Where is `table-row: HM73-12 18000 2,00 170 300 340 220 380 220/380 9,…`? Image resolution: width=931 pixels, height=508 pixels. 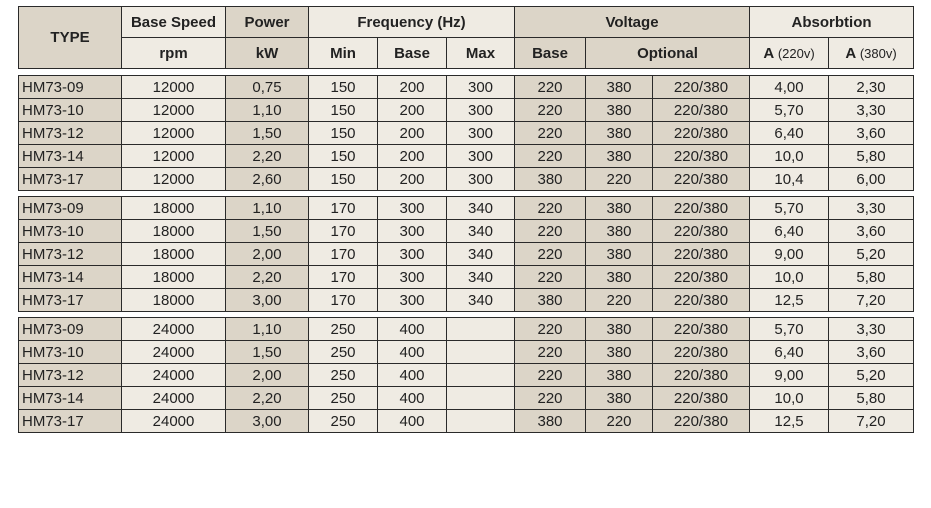 table-row: HM73-12 18000 2,00 170 300 340 220 380 220/380 9,… is located at coordinates (466, 254).